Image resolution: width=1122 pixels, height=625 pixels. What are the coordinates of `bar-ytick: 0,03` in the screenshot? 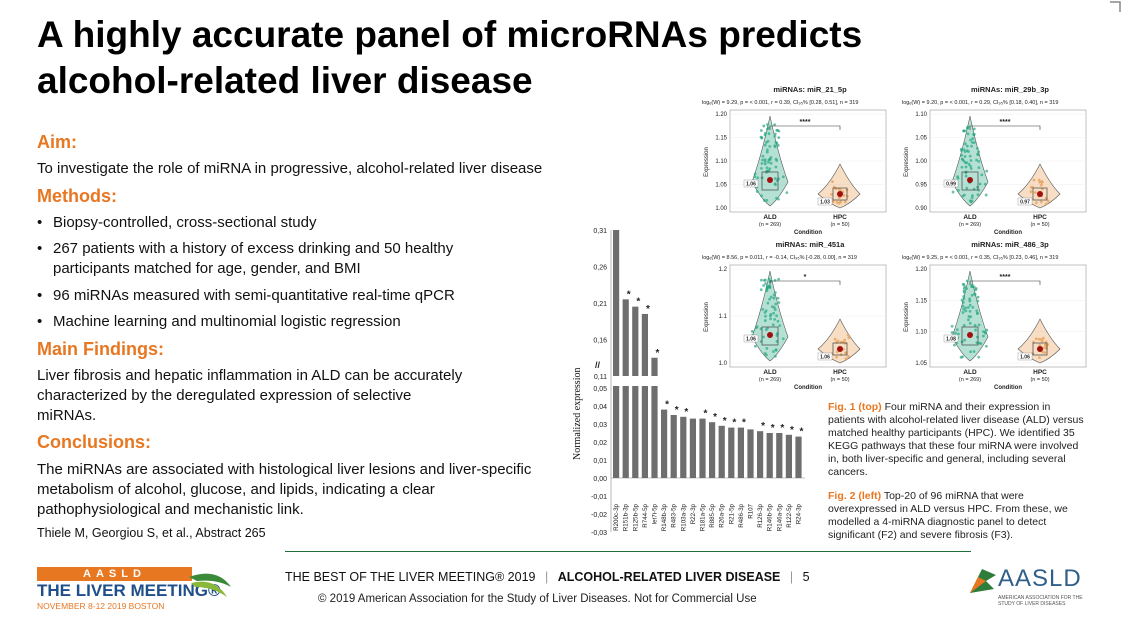 It's located at (600, 425).